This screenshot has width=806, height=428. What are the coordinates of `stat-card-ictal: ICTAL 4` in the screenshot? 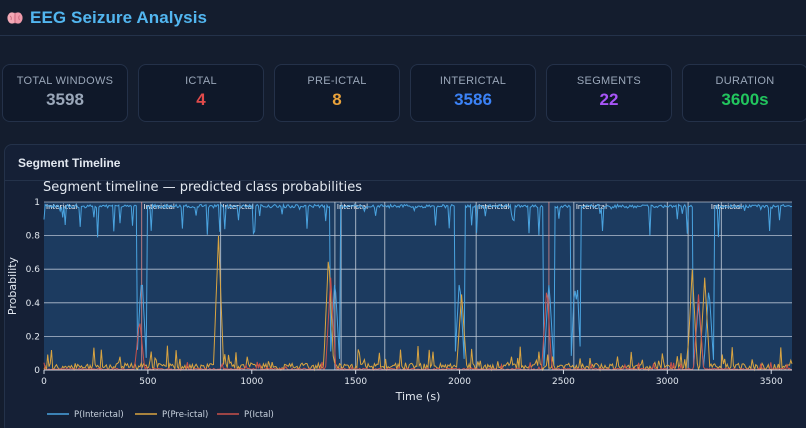 It's located at (201, 93).